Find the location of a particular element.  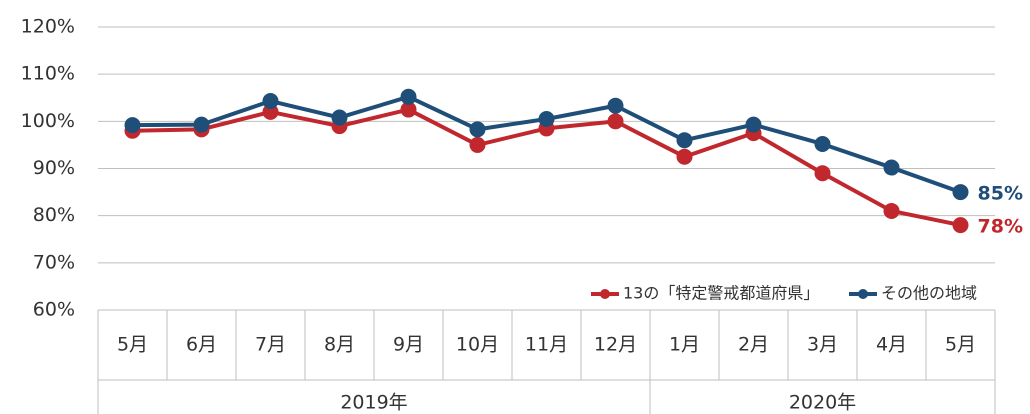

x-tick-label: 12月 is located at coordinates (615, 345).